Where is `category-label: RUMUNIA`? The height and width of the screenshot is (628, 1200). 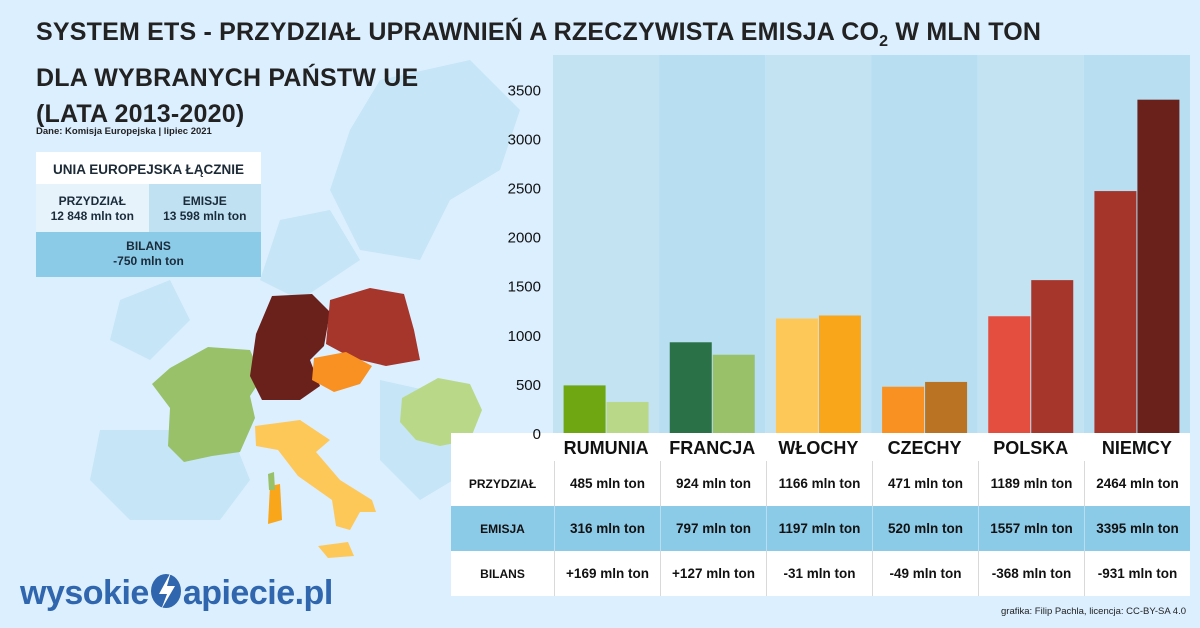 category-label: RUMUNIA is located at coordinates (606, 448).